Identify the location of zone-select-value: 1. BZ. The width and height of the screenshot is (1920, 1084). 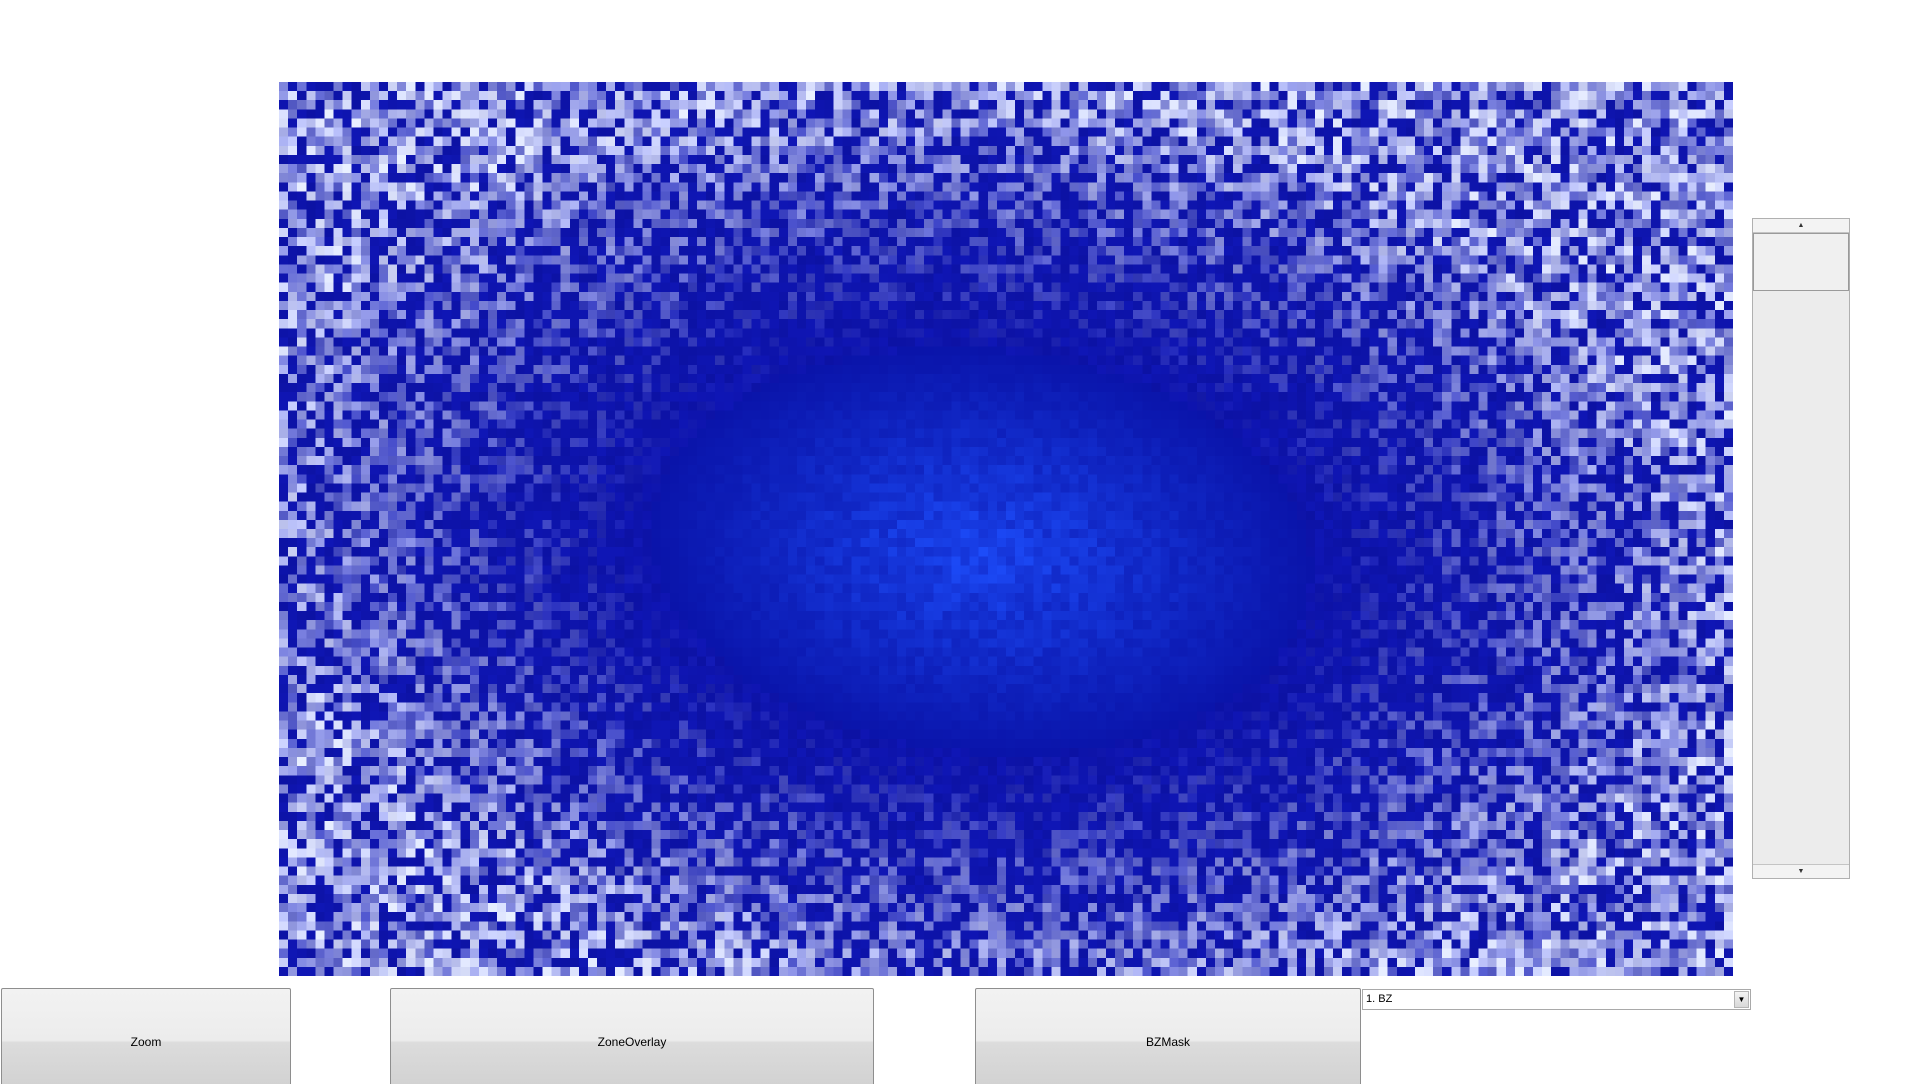
(1379, 999).